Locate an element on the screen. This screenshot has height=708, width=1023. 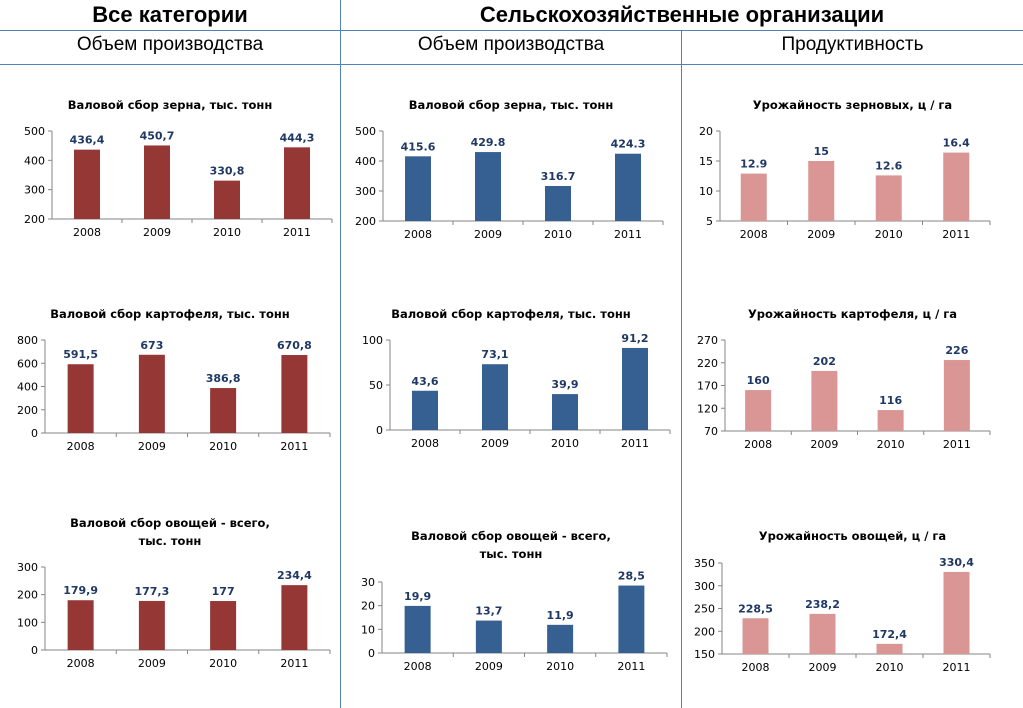
data-label: 19,9 is located at coordinates (417, 596).